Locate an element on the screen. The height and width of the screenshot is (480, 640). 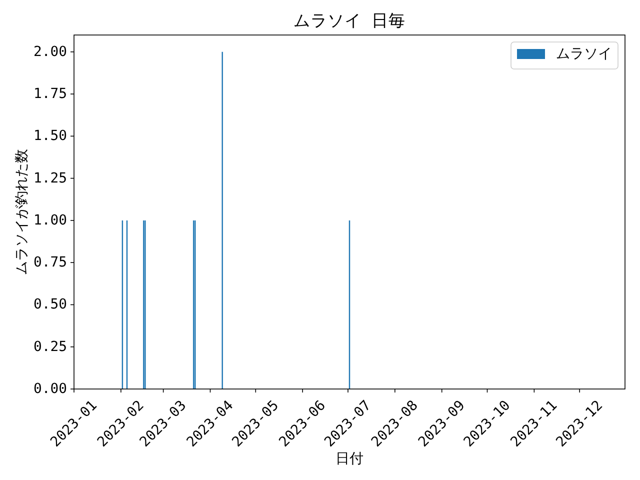
y-tick-label: 1.50 is located at coordinates (50, 136).